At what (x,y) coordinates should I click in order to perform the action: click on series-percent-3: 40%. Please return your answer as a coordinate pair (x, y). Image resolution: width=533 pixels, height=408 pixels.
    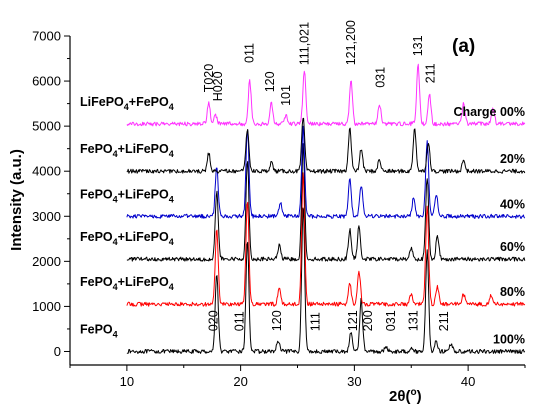
    Looking at the image, I should click on (512, 204).